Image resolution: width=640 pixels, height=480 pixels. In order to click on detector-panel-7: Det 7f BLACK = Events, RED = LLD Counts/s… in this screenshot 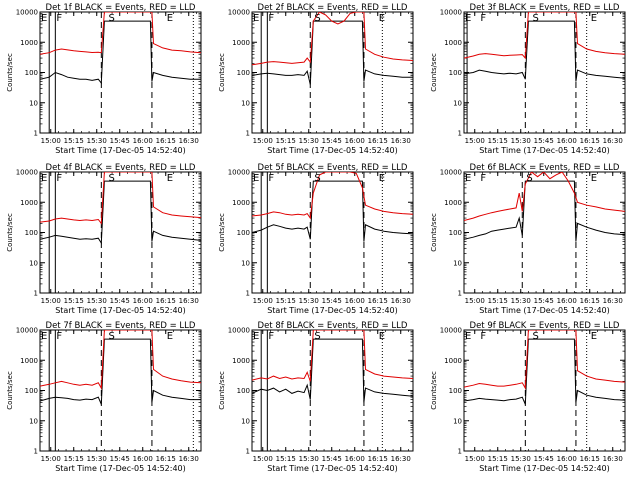, I will do `click(104, 397)`.